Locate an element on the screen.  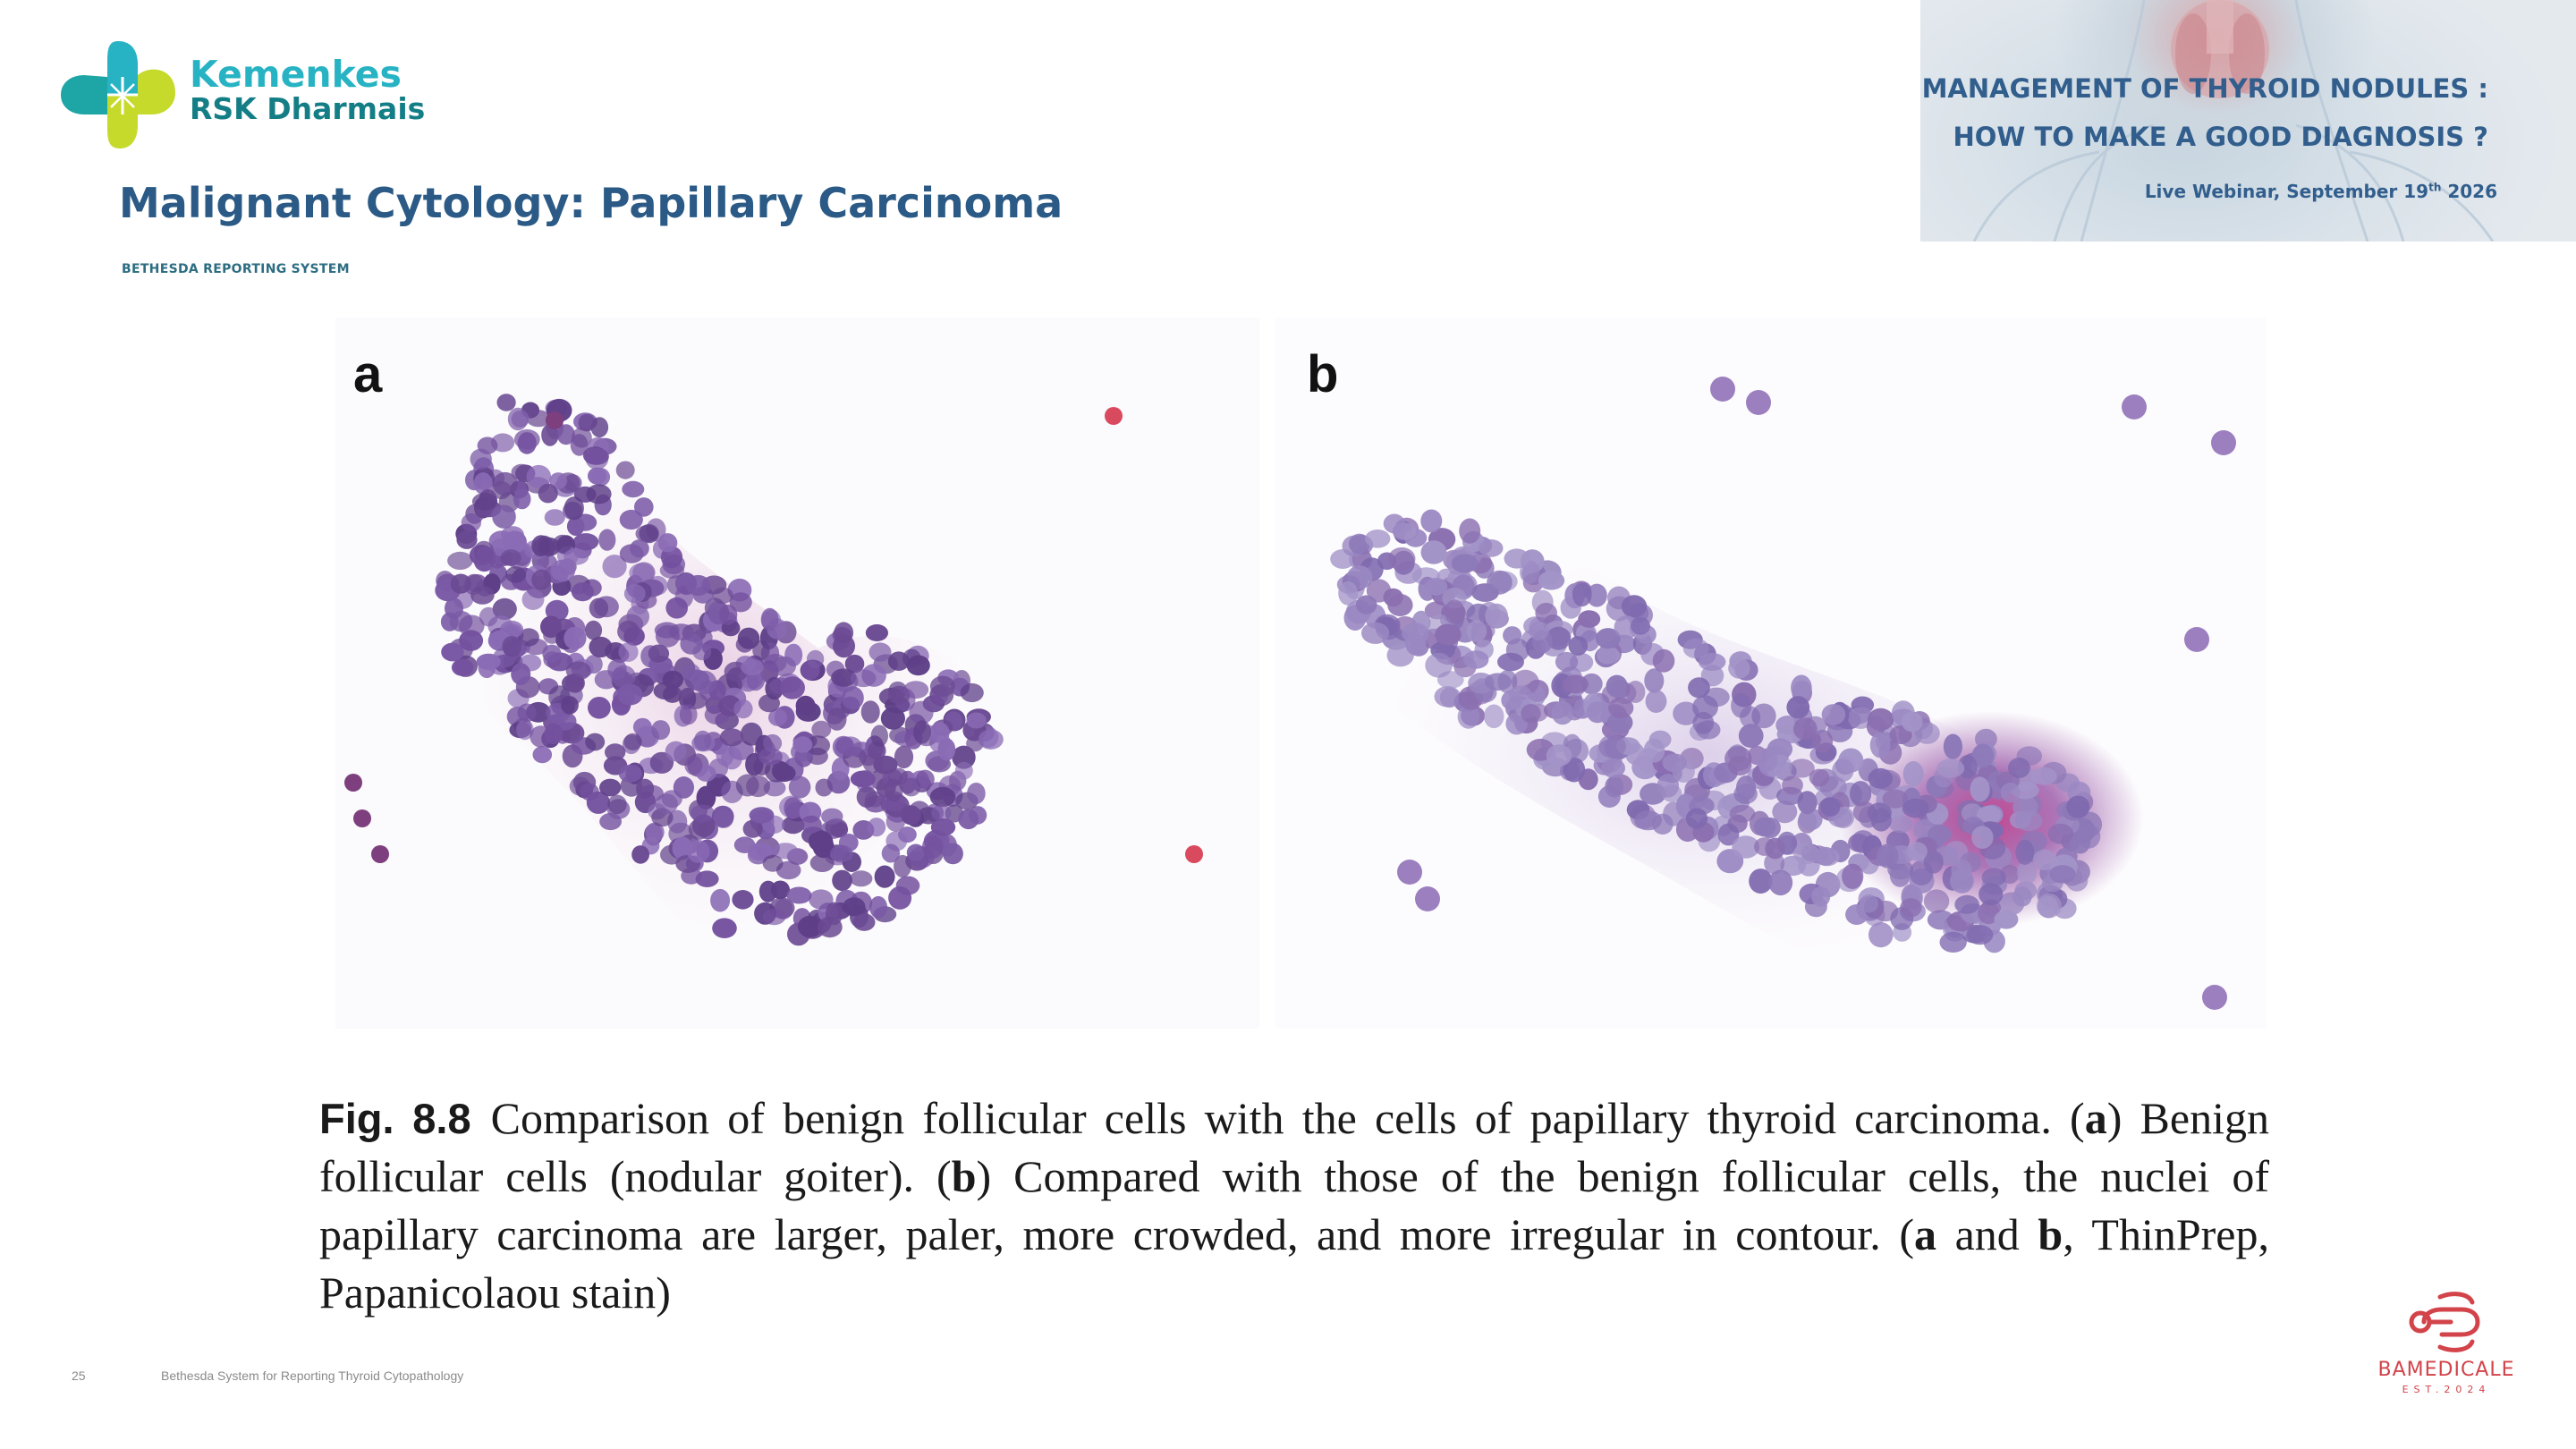
bamedicale-logo: BAMEDICALE EST.2024 is located at coordinates (2446, 1341).